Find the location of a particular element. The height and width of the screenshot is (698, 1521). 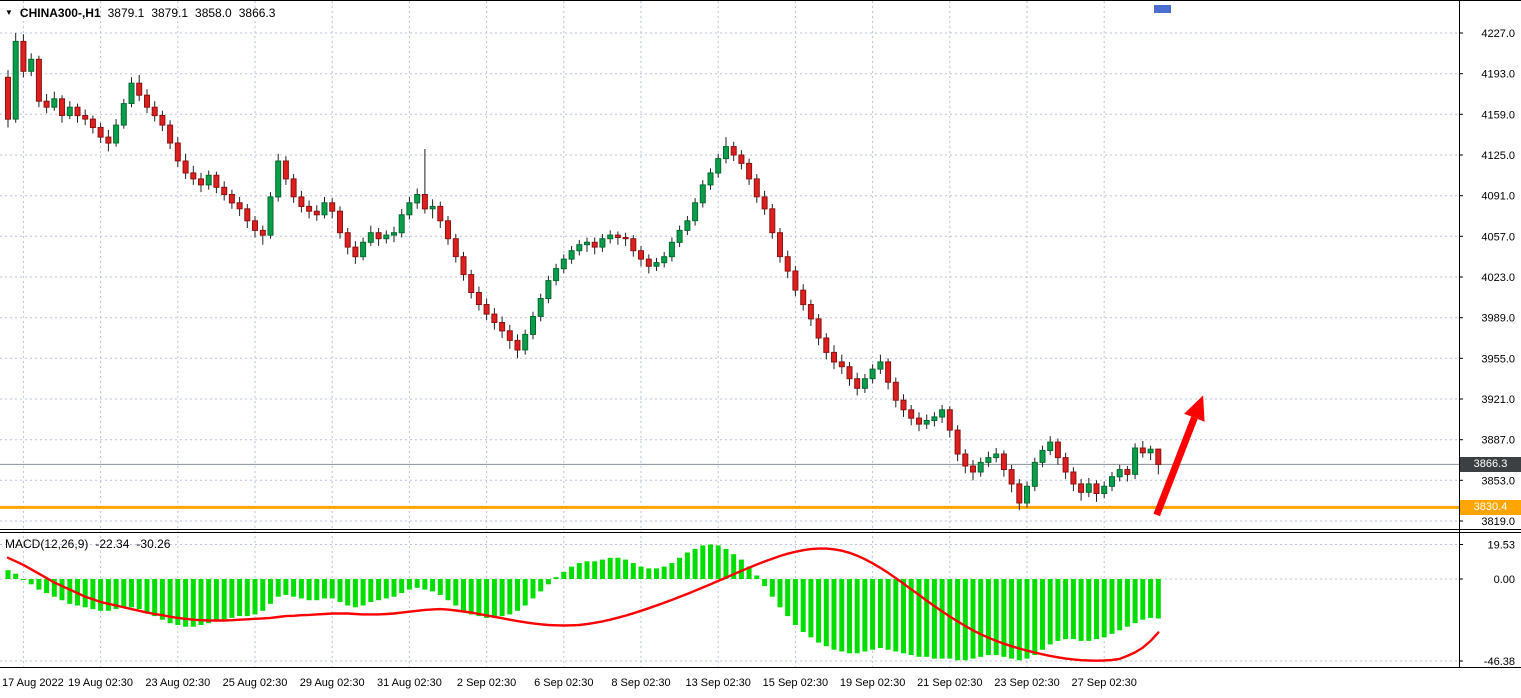

date-axis-label: 25 Aug 02:30 is located at coordinates (255, 683).